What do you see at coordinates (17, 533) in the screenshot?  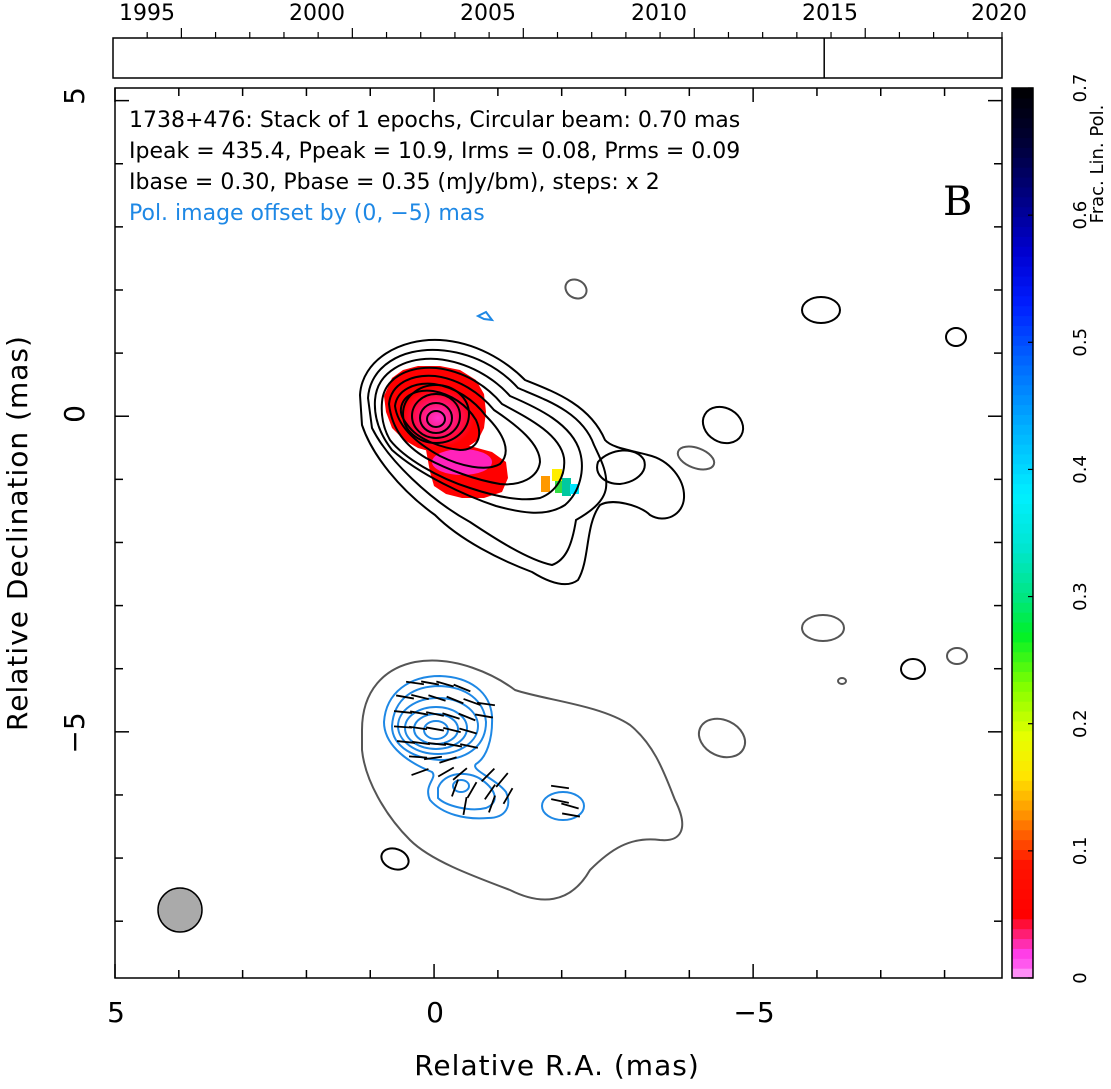 I see `y-axis-label: Relative Declination (mas)` at bounding box center [17, 533].